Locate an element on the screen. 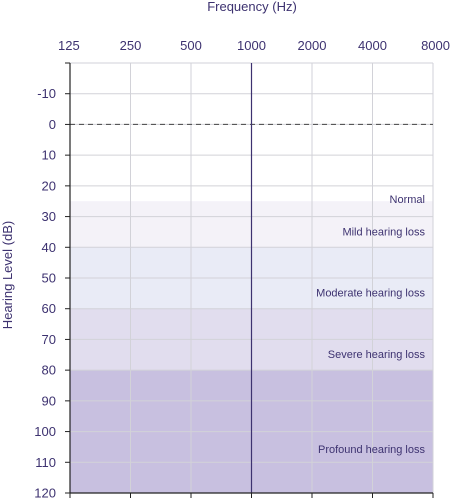  y-tick-label: 50 is located at coordinates (49, 278).